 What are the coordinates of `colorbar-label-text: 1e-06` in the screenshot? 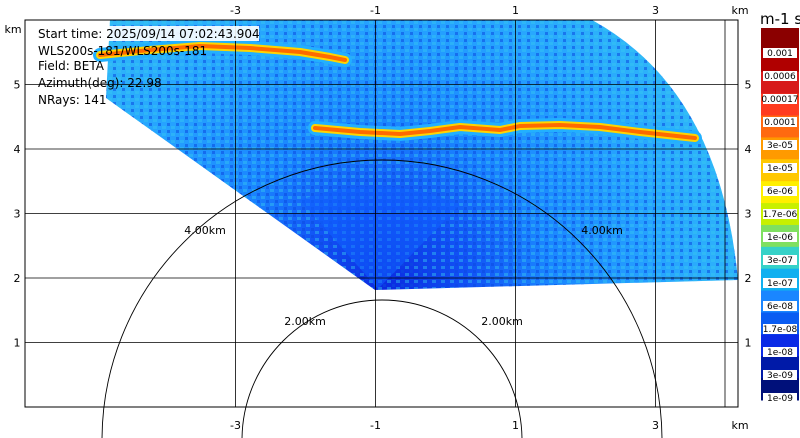 It's located at (780, 238).